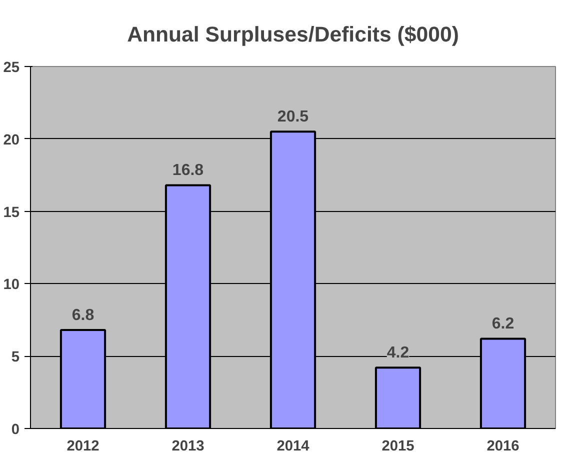 This screenshot has width=577, height=455. What do you see at coordinates (11, 68) in the screenshot?
I see `y-tick-label: 25` at bounding box center [11, 68].